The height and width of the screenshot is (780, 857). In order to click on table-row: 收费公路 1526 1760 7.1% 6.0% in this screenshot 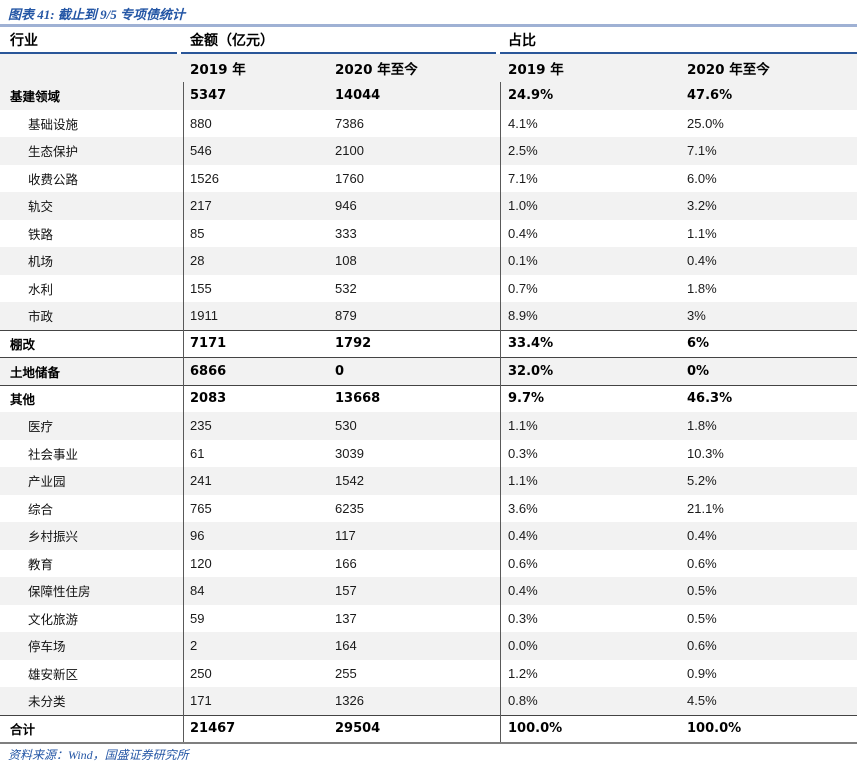, I will do `click(428, 178)`.